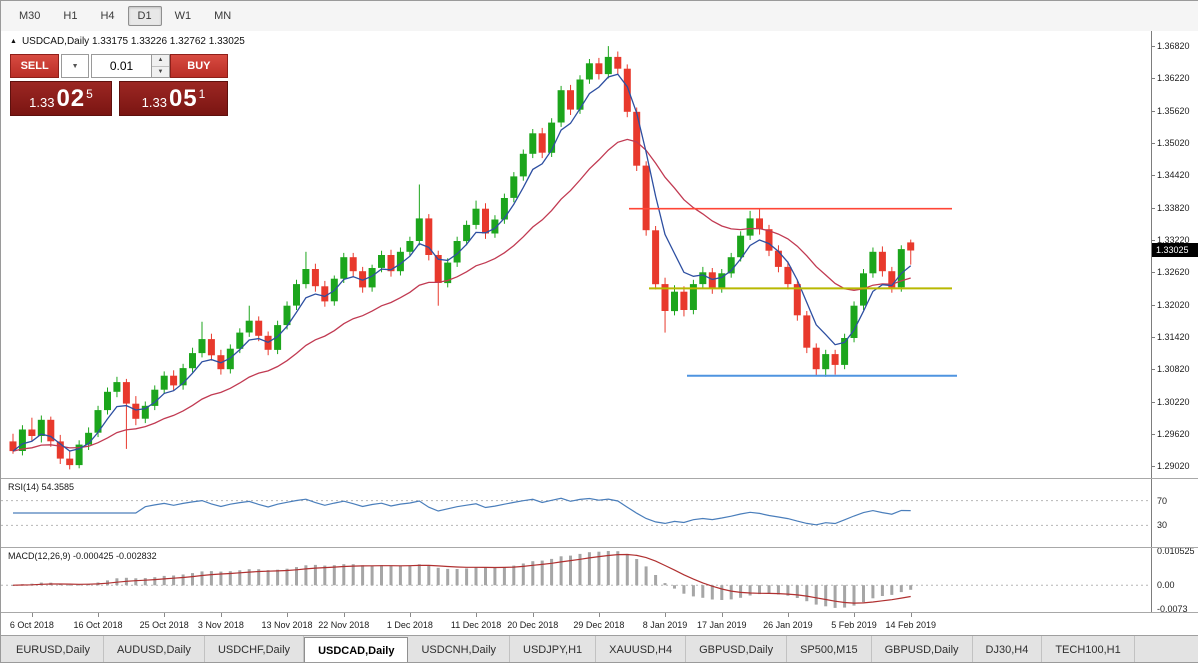 The image size is (1198, 663). I want to click on volume-input: 0.01, so click(121, 66).